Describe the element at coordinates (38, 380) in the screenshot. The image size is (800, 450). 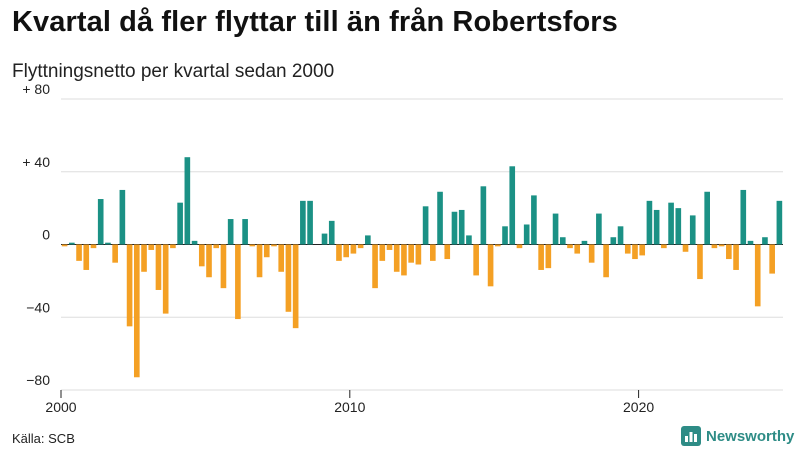
I see `y-tick-label: −80` at that location.